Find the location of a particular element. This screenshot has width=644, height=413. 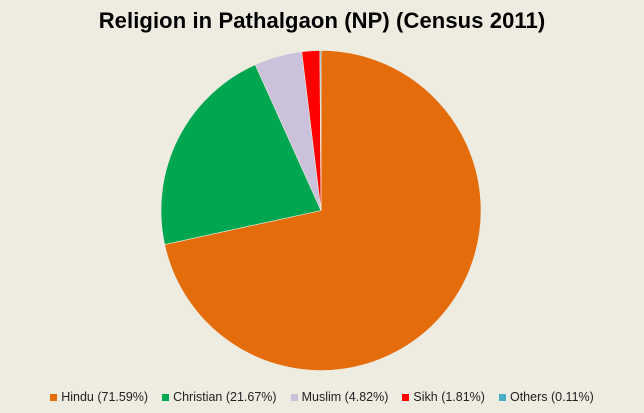

legend-item-sikh: Sikh (1.81%) is located at coordinates (443, 397).